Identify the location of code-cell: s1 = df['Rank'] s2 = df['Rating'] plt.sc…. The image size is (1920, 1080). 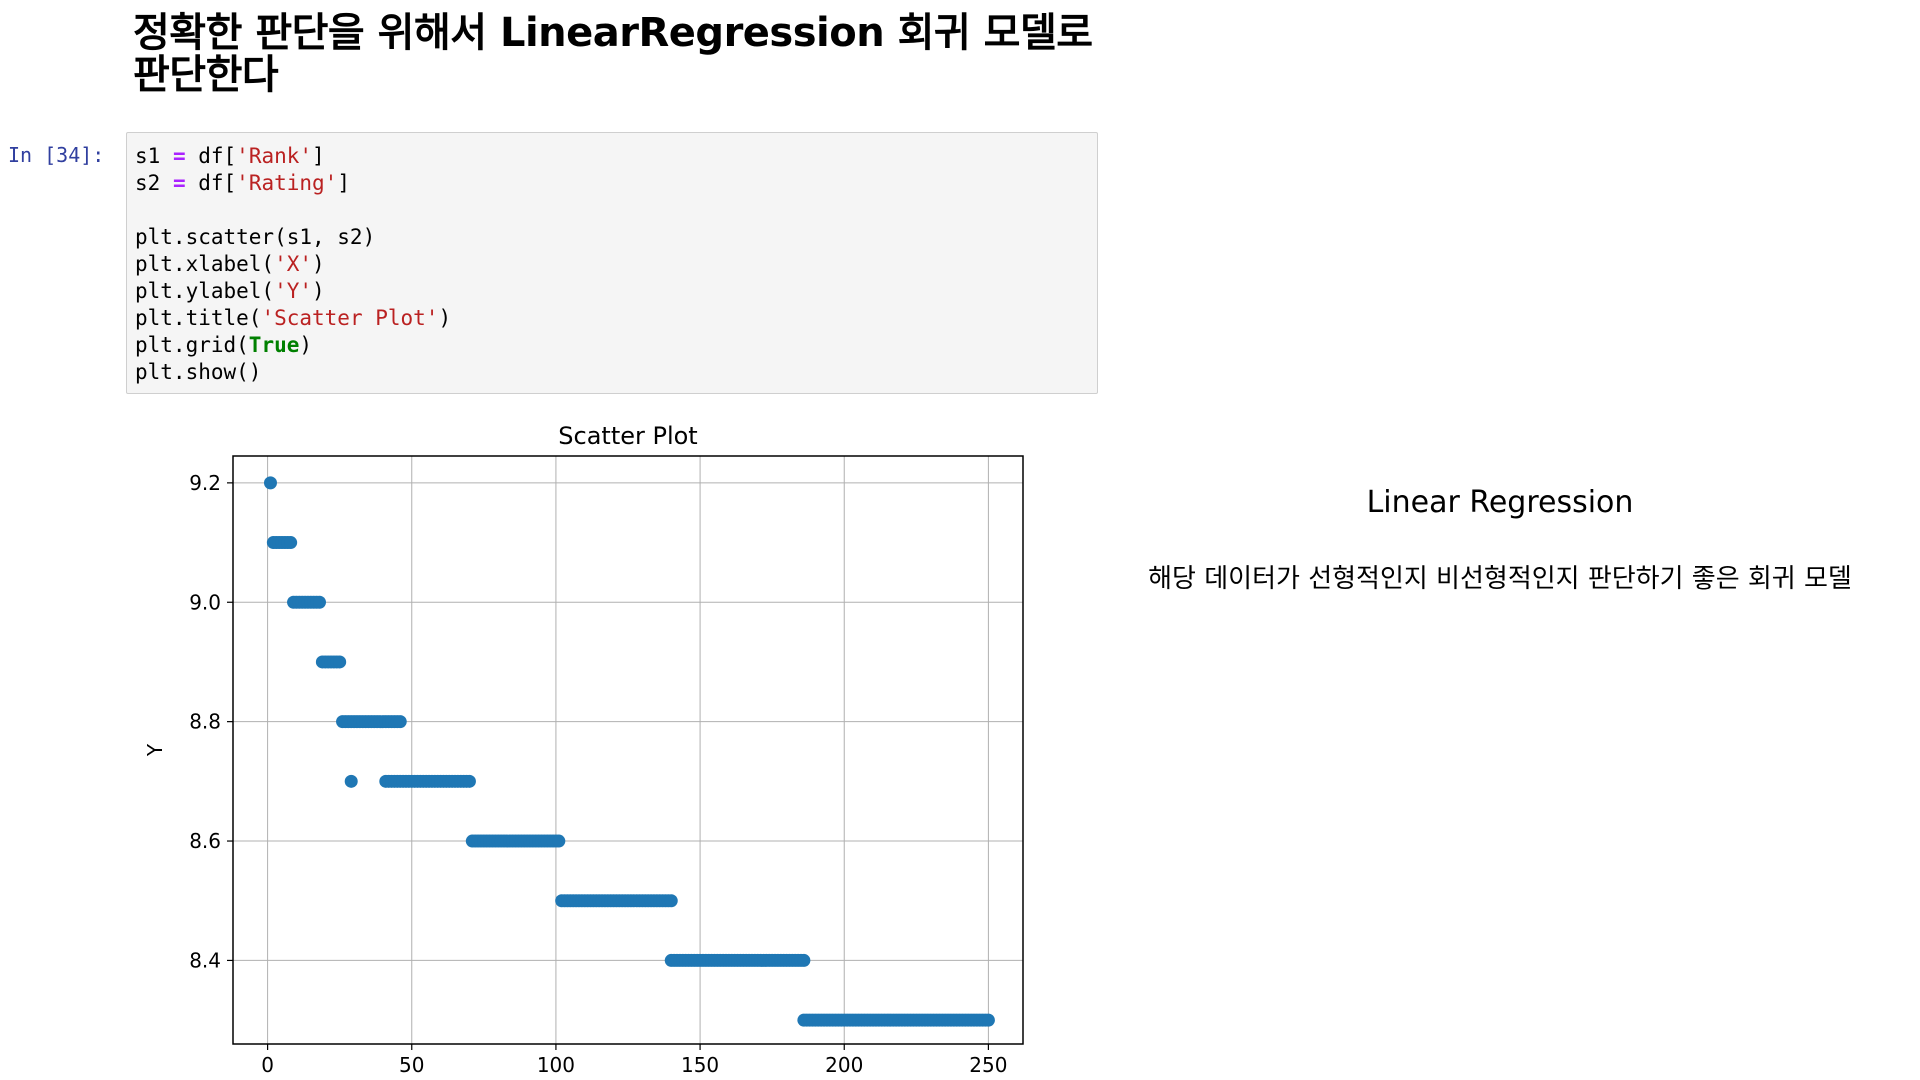
(612, 263).